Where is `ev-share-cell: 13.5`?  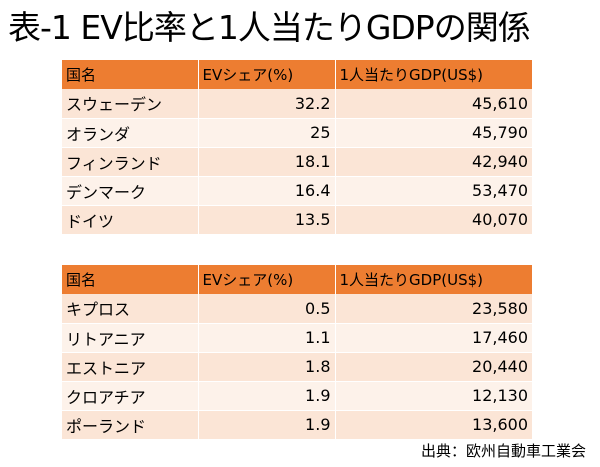 ev-share-cell: 13.5 is located at coordinates (267, 220).